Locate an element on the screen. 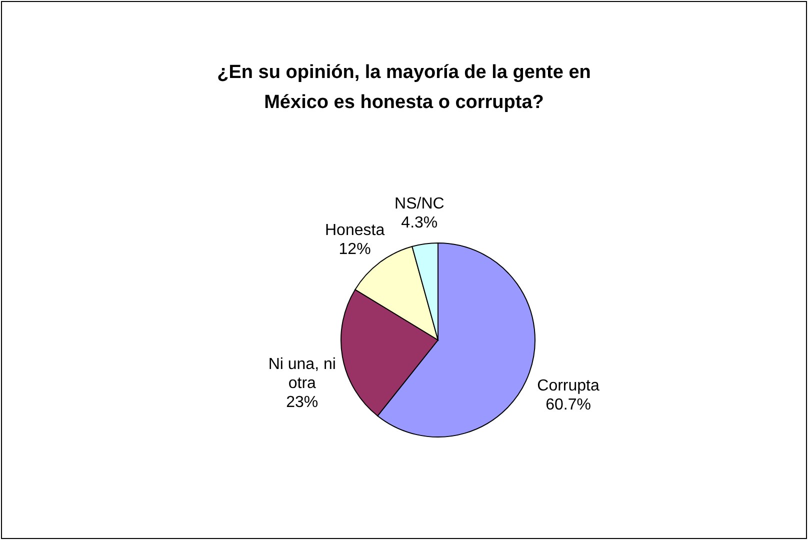 This screenshot has width=808, height=540. slice-label: Honesta is located at coordinates (355, 230).